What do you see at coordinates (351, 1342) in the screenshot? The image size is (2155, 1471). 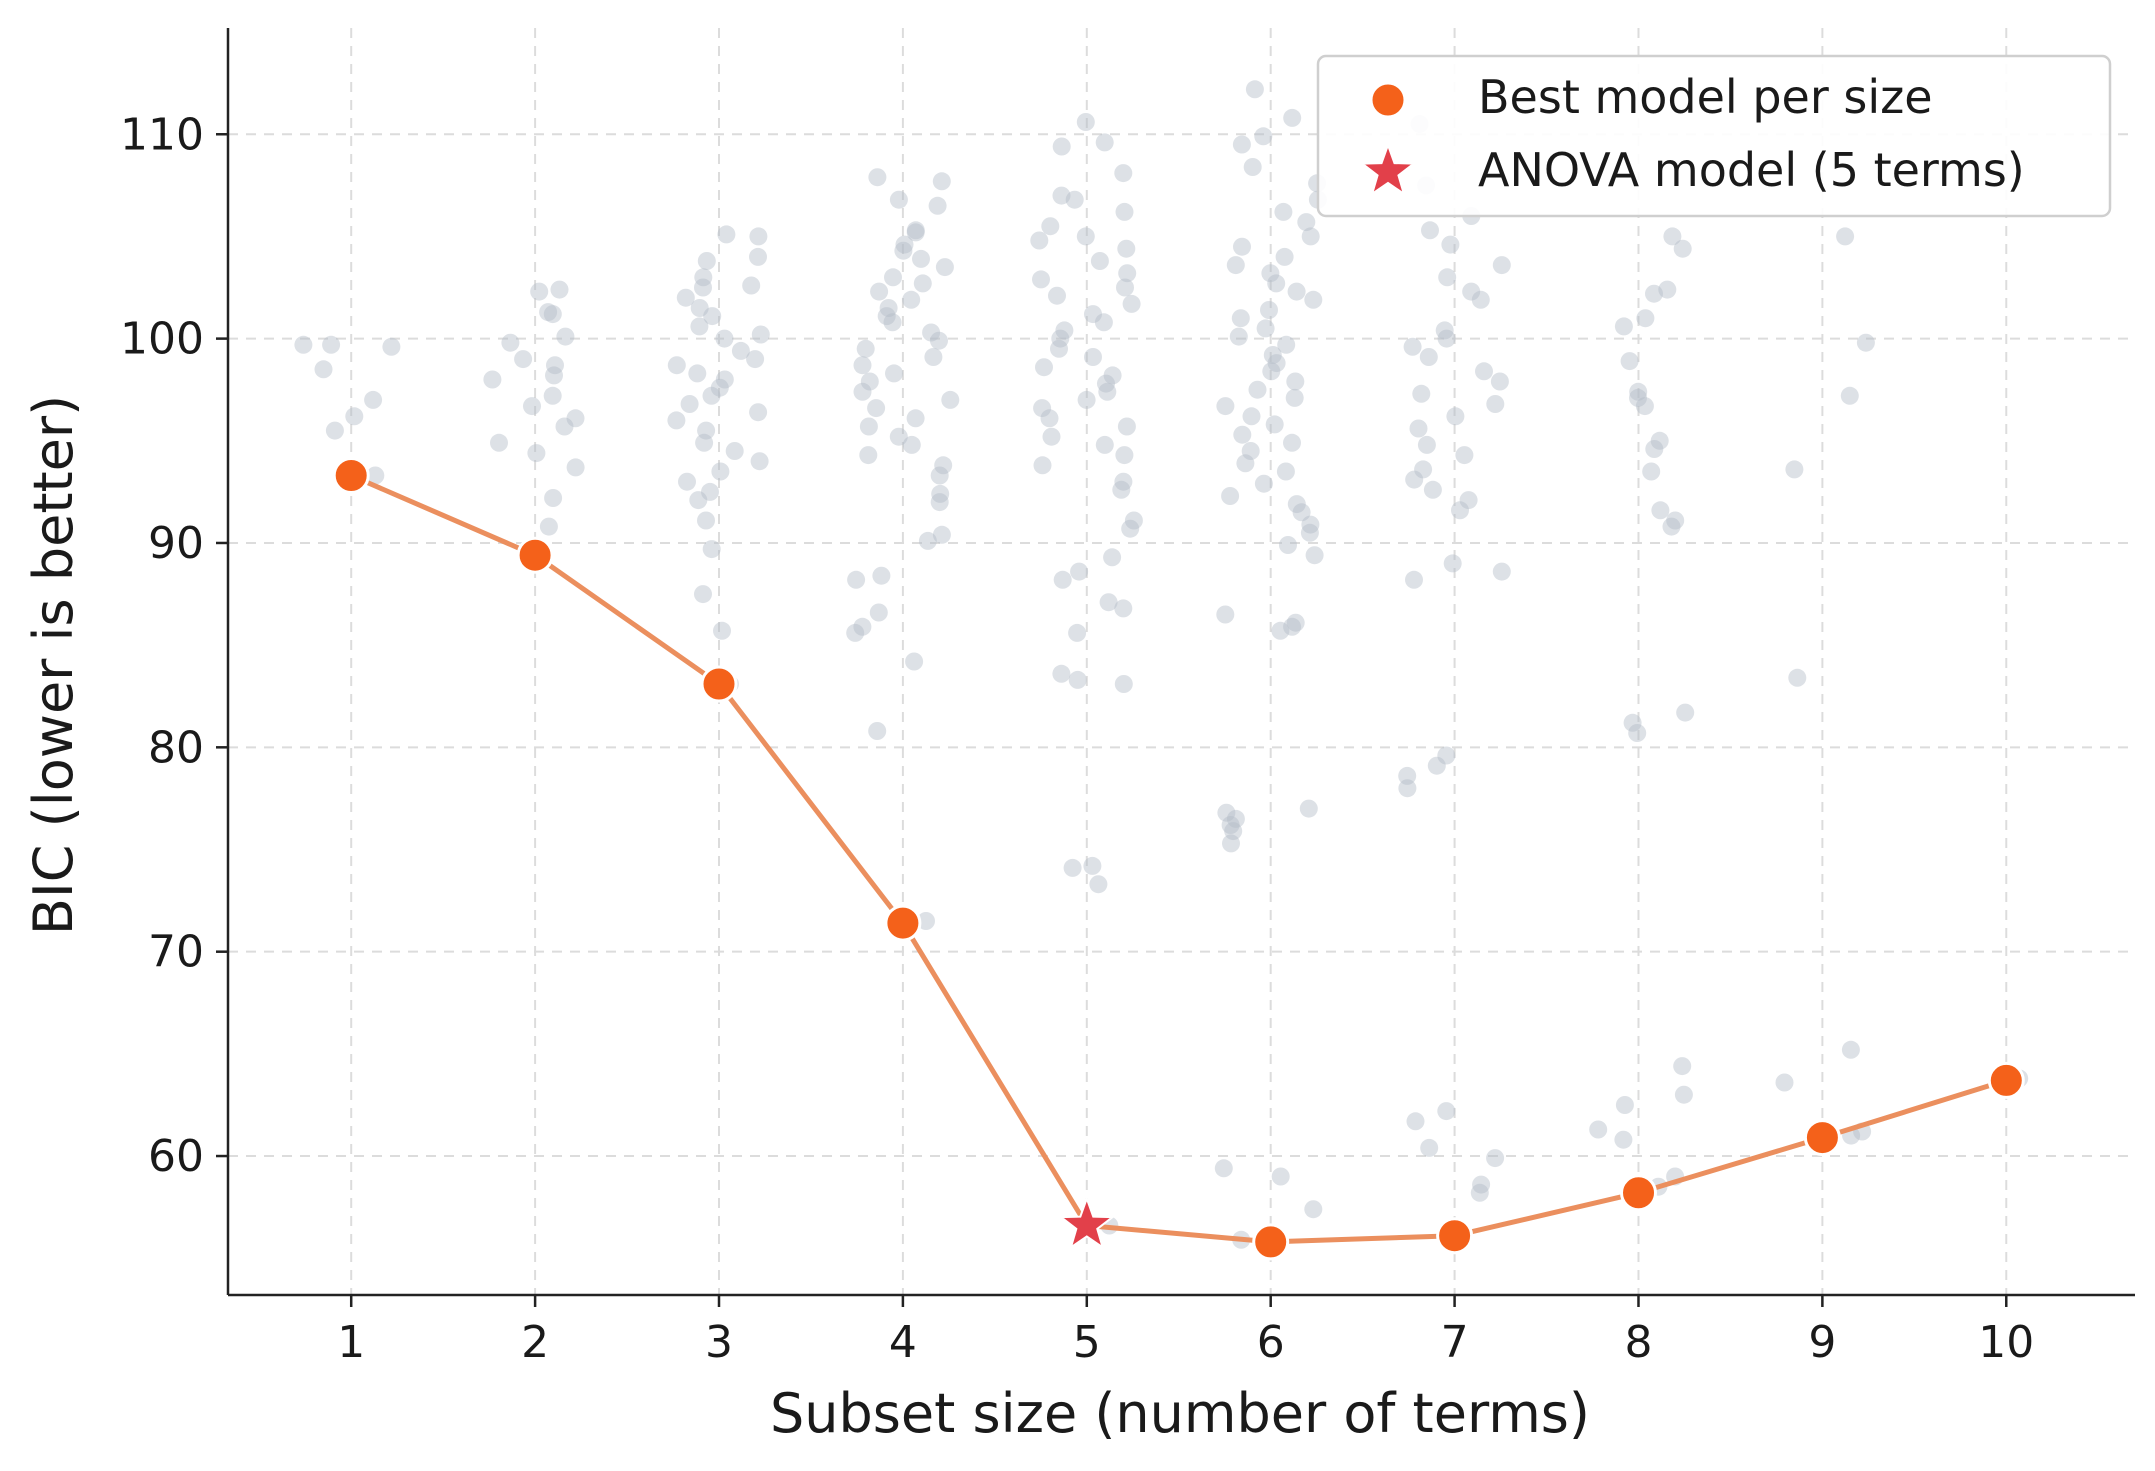 I see `x-tick-label: 1` at bounding box center [351, 1342].